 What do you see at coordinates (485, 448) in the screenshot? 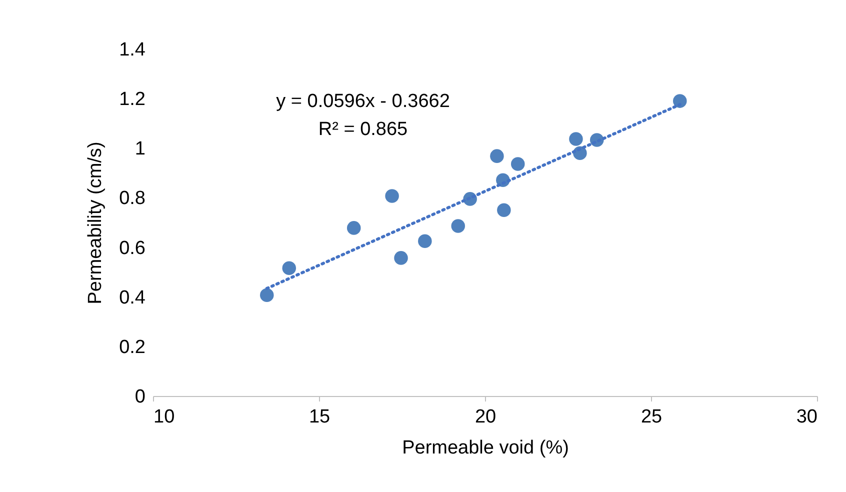
I see `x-axis-title: Permeable void (%)` at bounding box center [485, 448].